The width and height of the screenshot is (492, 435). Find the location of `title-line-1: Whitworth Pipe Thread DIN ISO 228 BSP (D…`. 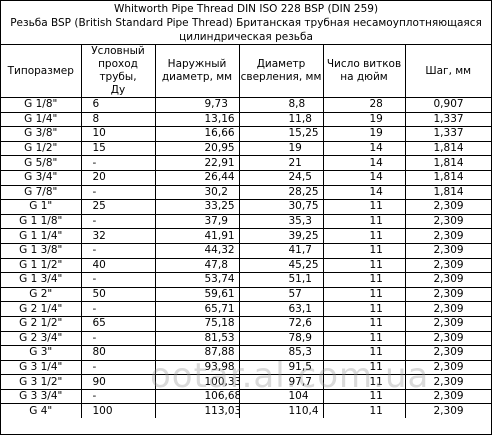

title-line-1: Whitworth Pipe Thread DIN ISO 228 BSP (D… is located at coordinates (246, 9).